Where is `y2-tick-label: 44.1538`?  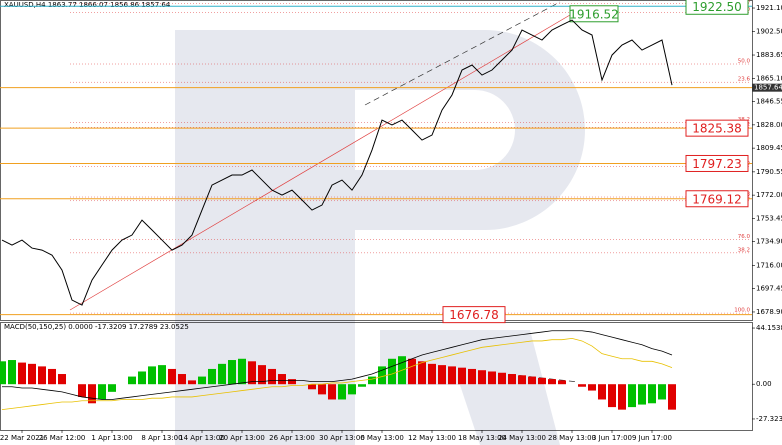
y2-tick-label: 44.1538 is located at coordinates (769, 328).